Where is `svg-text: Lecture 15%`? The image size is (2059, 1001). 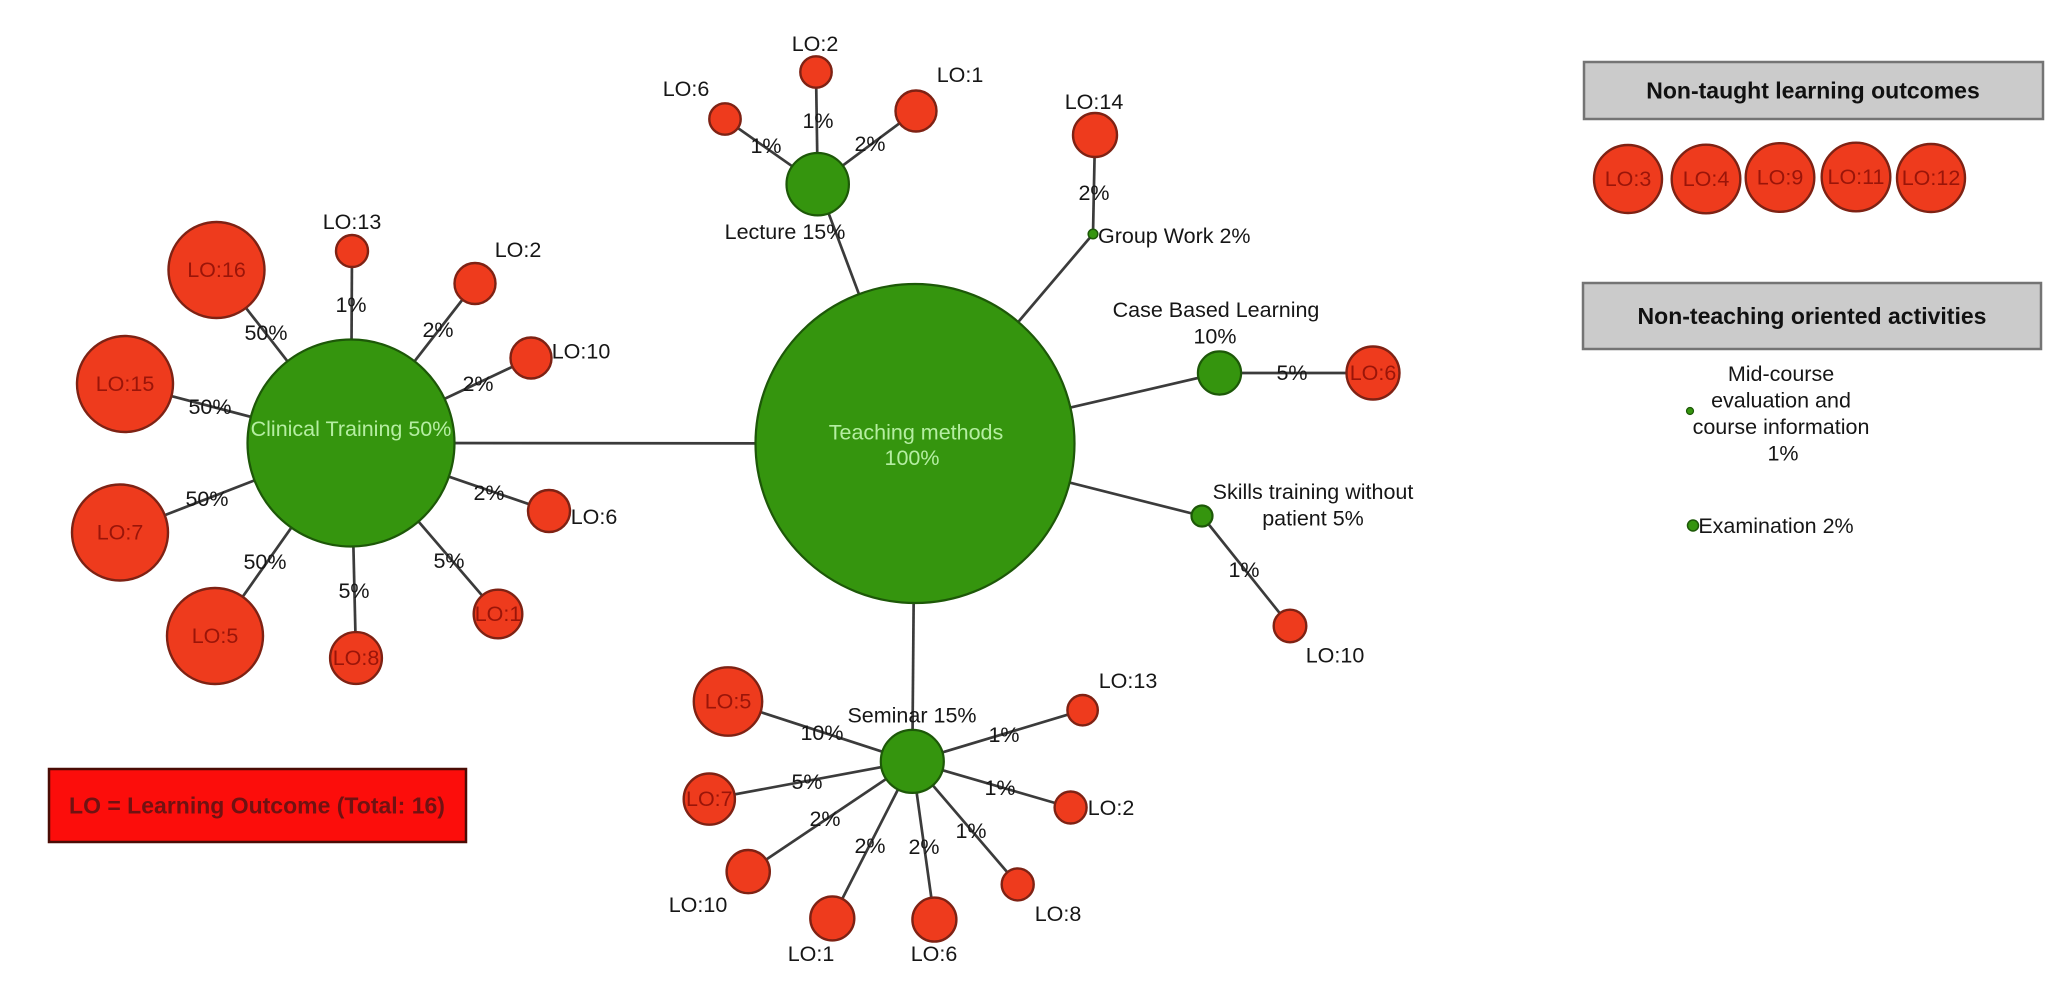
svg-text: Lecture 15% is located at coordinates (785, 232).